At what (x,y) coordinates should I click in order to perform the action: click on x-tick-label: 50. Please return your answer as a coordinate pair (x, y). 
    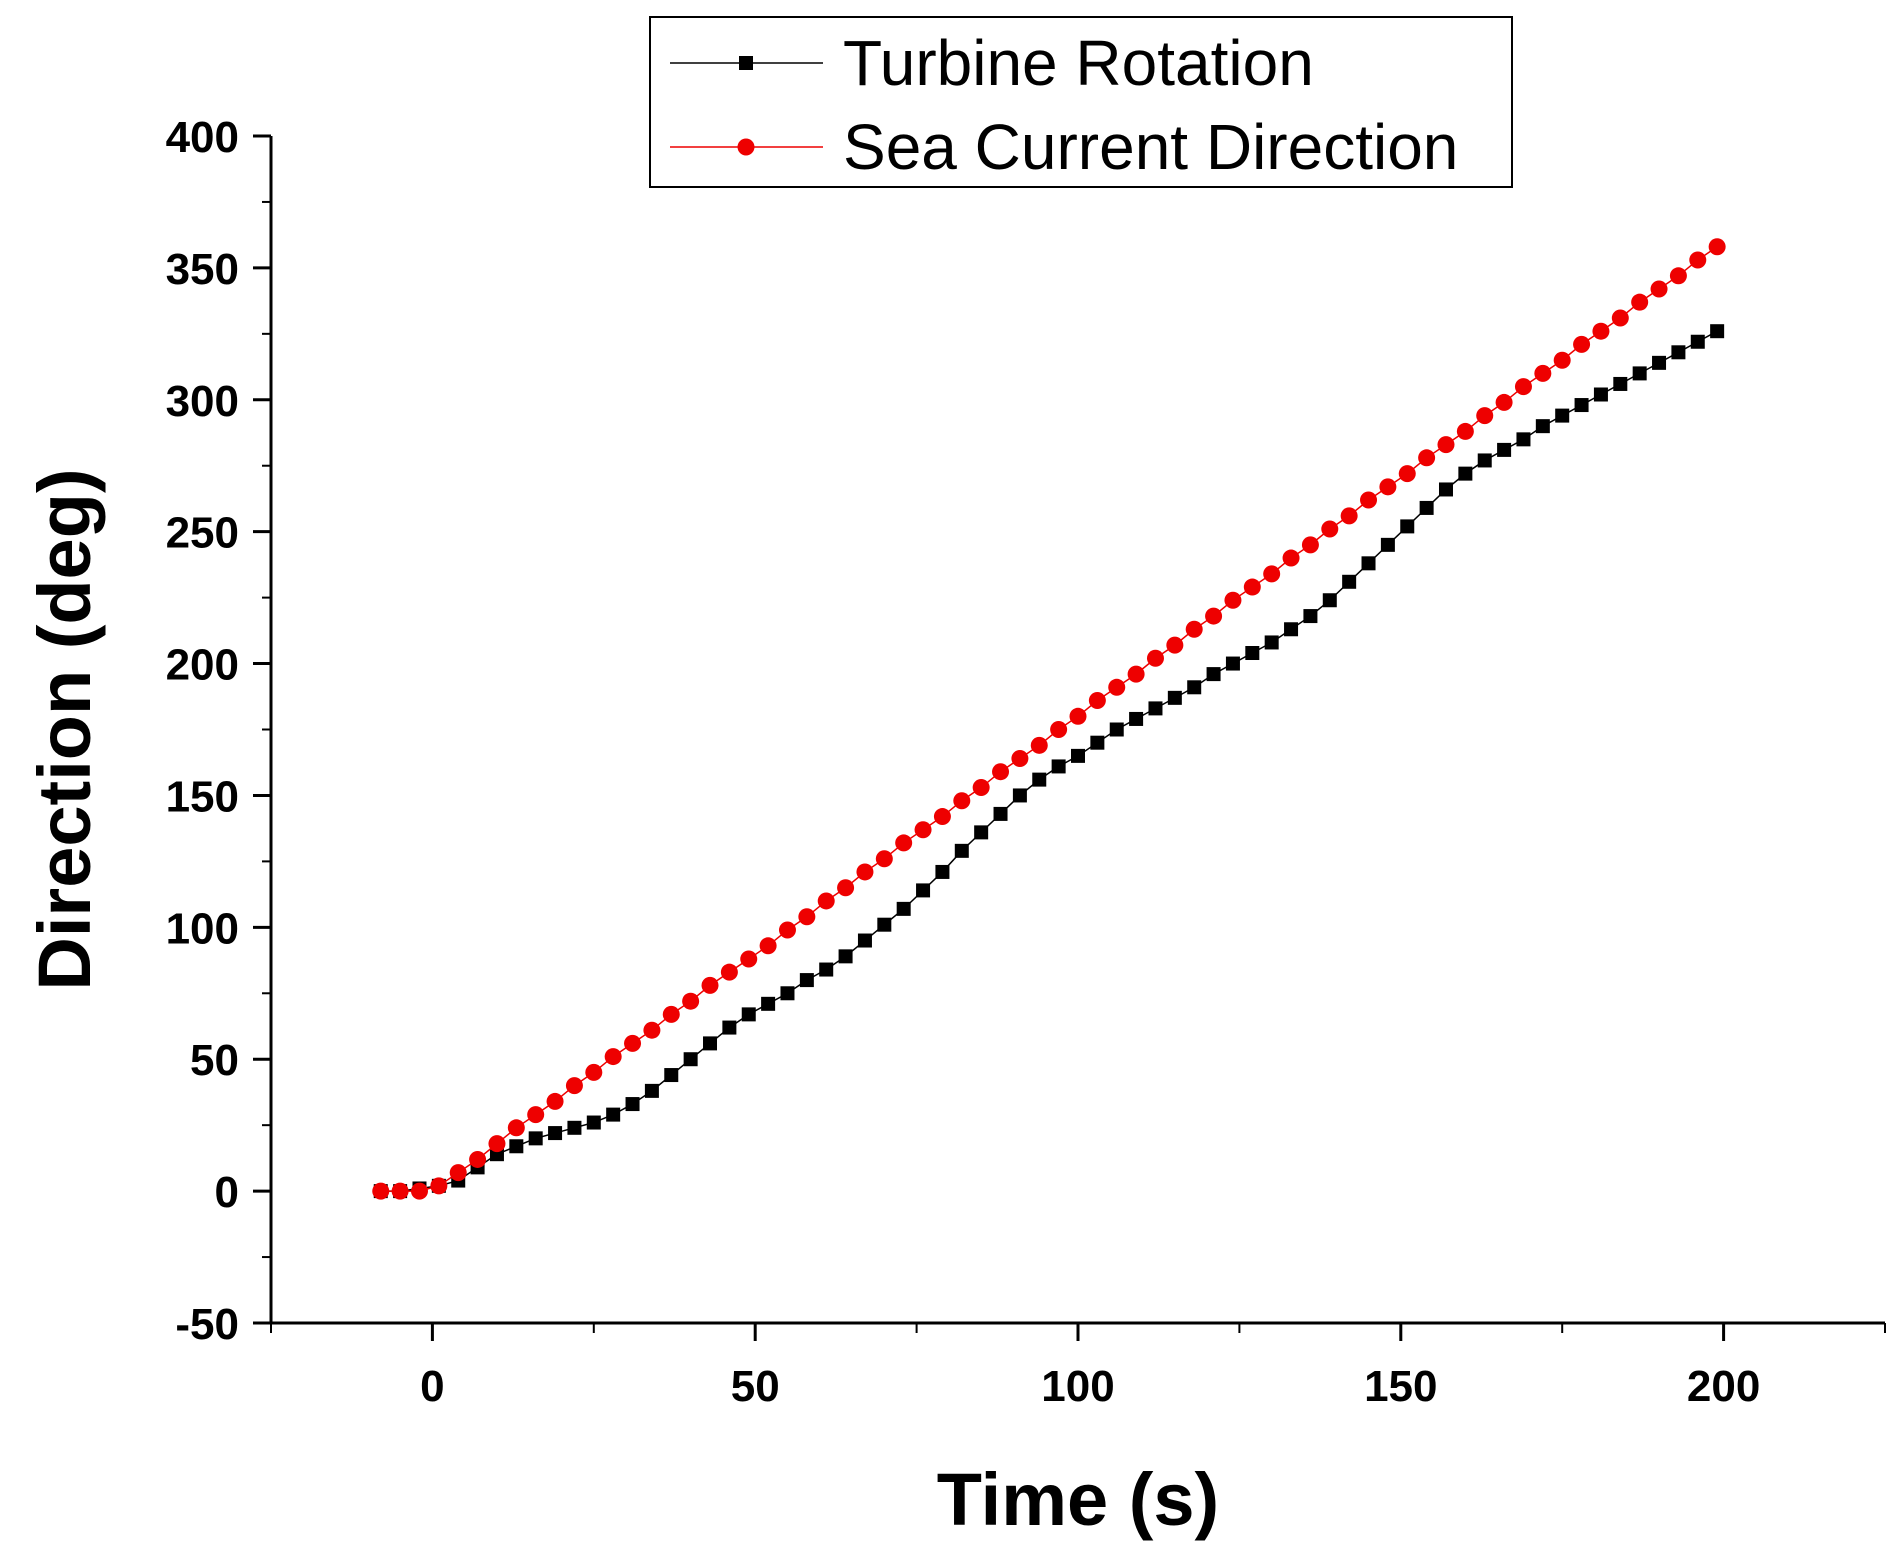
    Looking at the image, I should click on (755, 1386).